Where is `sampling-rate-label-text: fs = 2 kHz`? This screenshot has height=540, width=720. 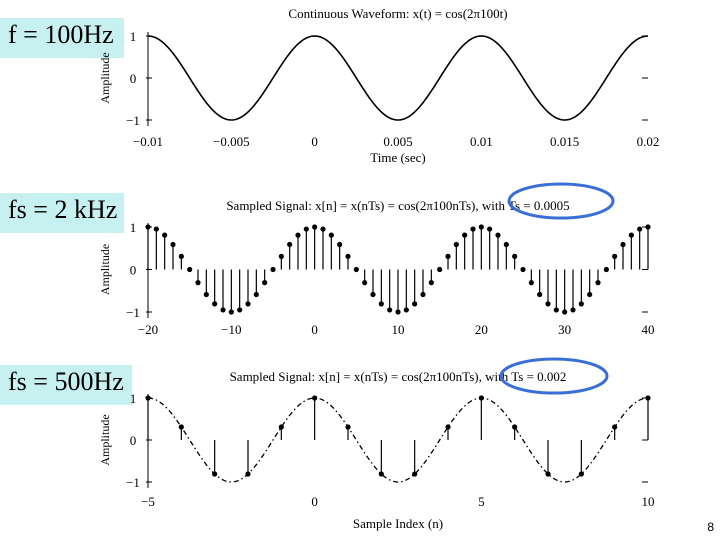 sampling-rate-label-text: fs = 2 kHz is located at coordinates (63, 209).